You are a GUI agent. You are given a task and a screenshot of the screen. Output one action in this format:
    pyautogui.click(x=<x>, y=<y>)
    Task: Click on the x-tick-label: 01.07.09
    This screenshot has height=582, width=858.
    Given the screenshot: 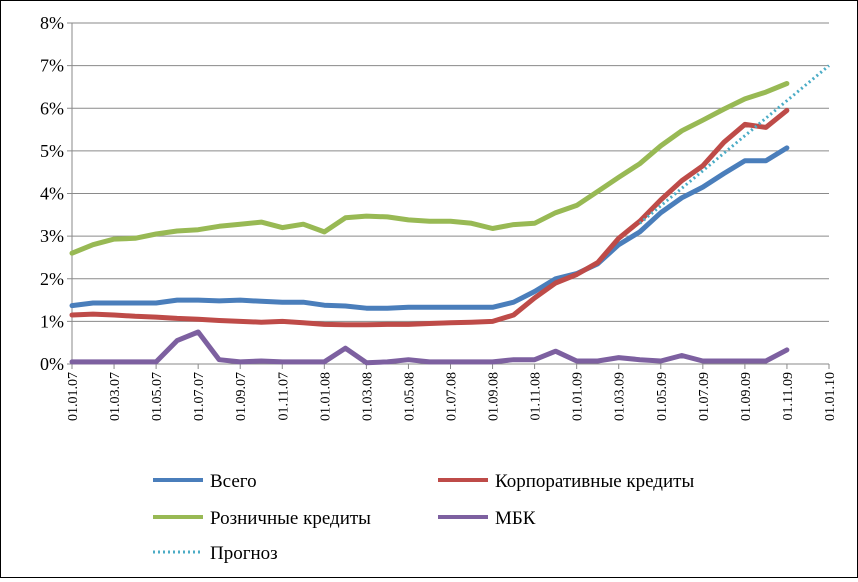 What is the action you would take?
    pyautogui.click(x=704, y=396)
    